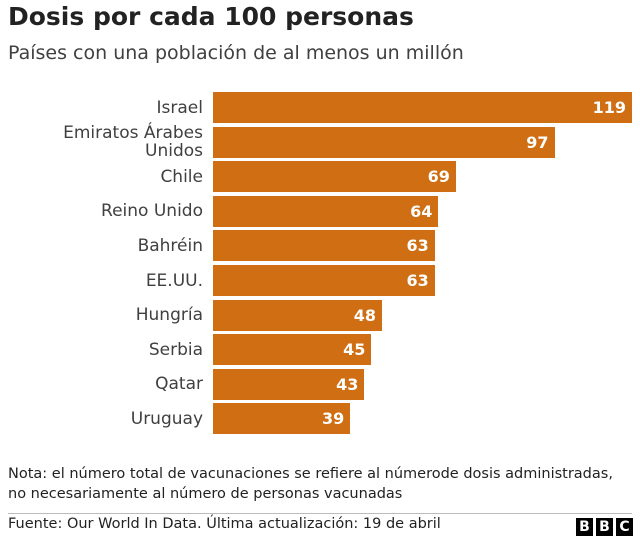  Describe the element at coordinates (179, 107) in the screenshot. I see `y-tick-label: Israel` at that location.